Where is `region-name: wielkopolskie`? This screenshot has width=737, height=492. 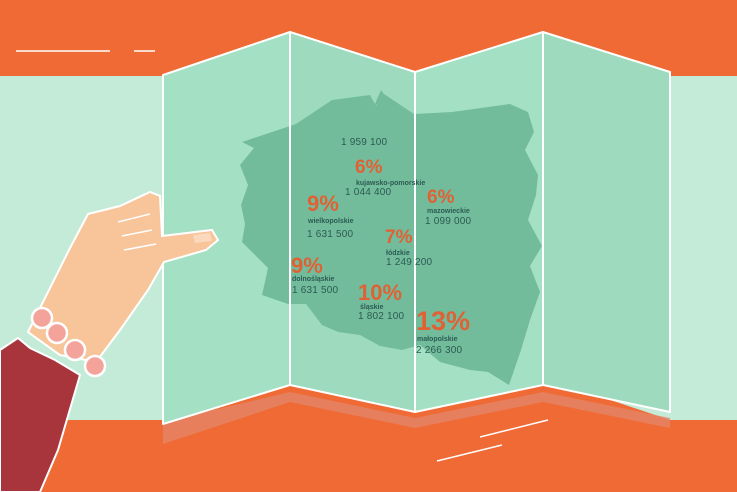
region-name: wielkopolskie is located at coordinates (331, 221).